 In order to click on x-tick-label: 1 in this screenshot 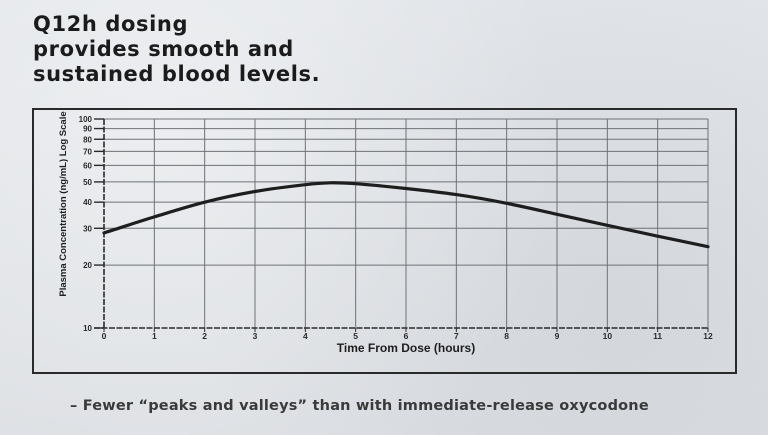, I will do `click(154, 336)`.